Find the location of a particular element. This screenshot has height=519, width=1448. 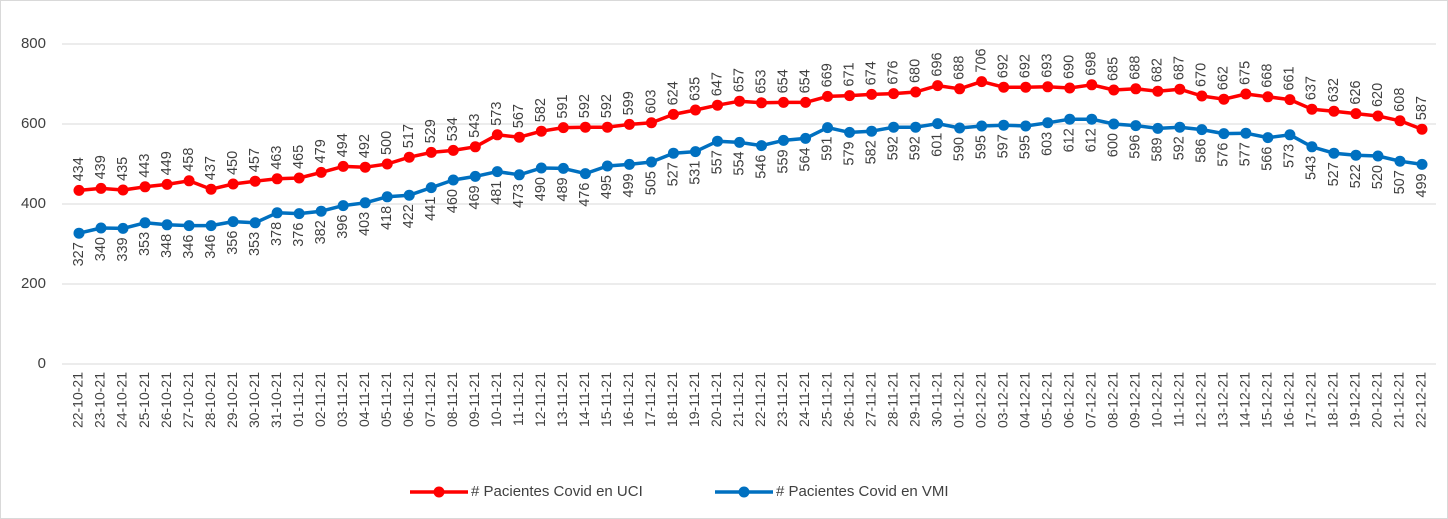

x-tick-label: 12-12-21 is located at coordinates (1201, 400).